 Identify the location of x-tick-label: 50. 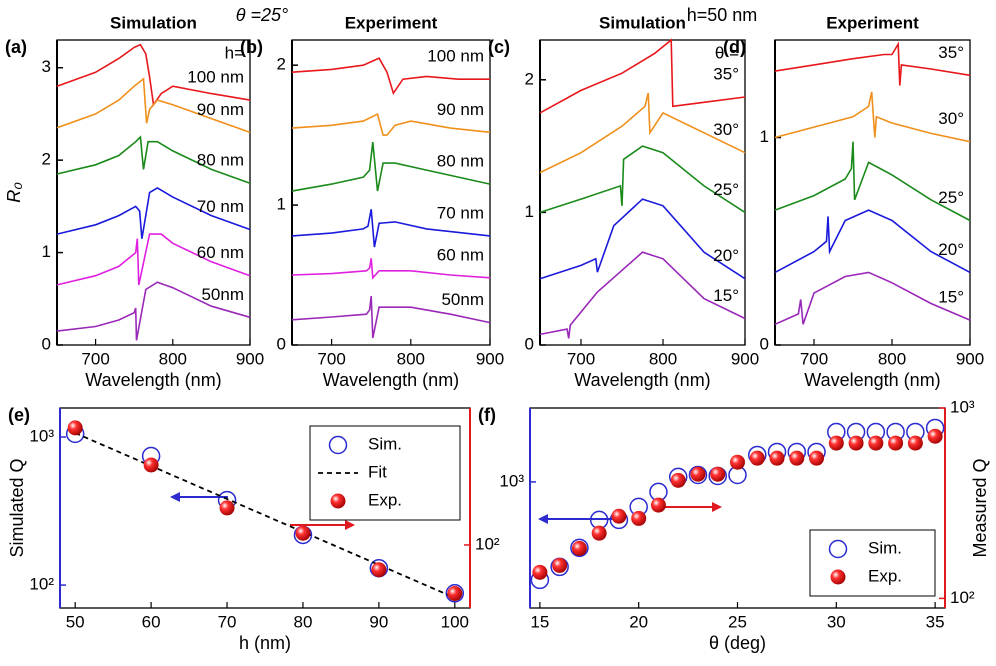
(75, 621).